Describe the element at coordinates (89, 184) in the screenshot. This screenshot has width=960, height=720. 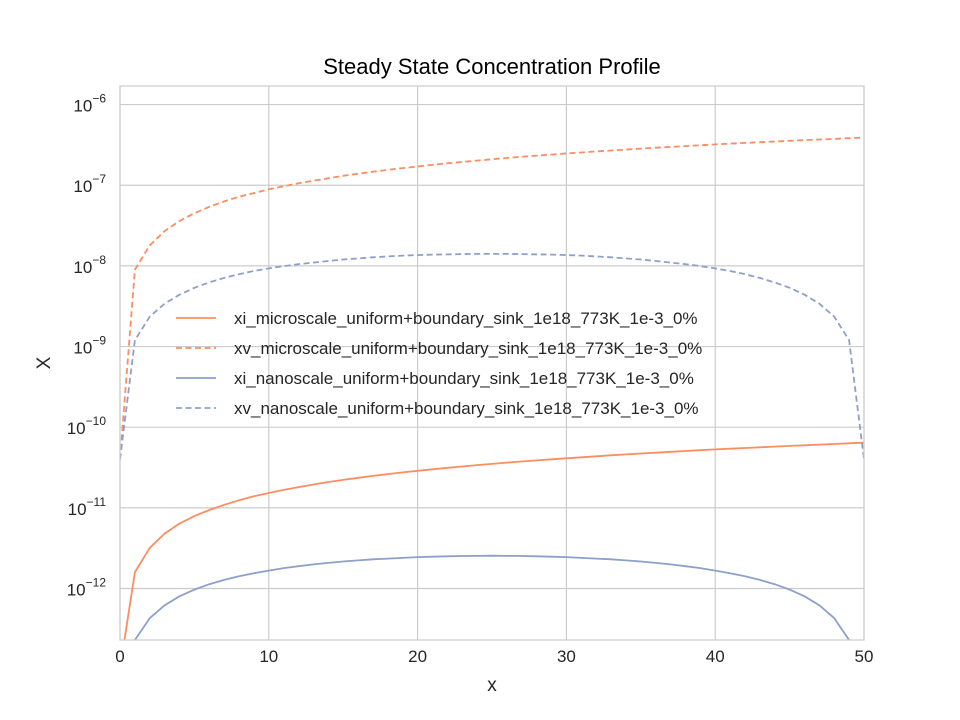
I see `y-tick-label: 10⁻⁷` at that location.